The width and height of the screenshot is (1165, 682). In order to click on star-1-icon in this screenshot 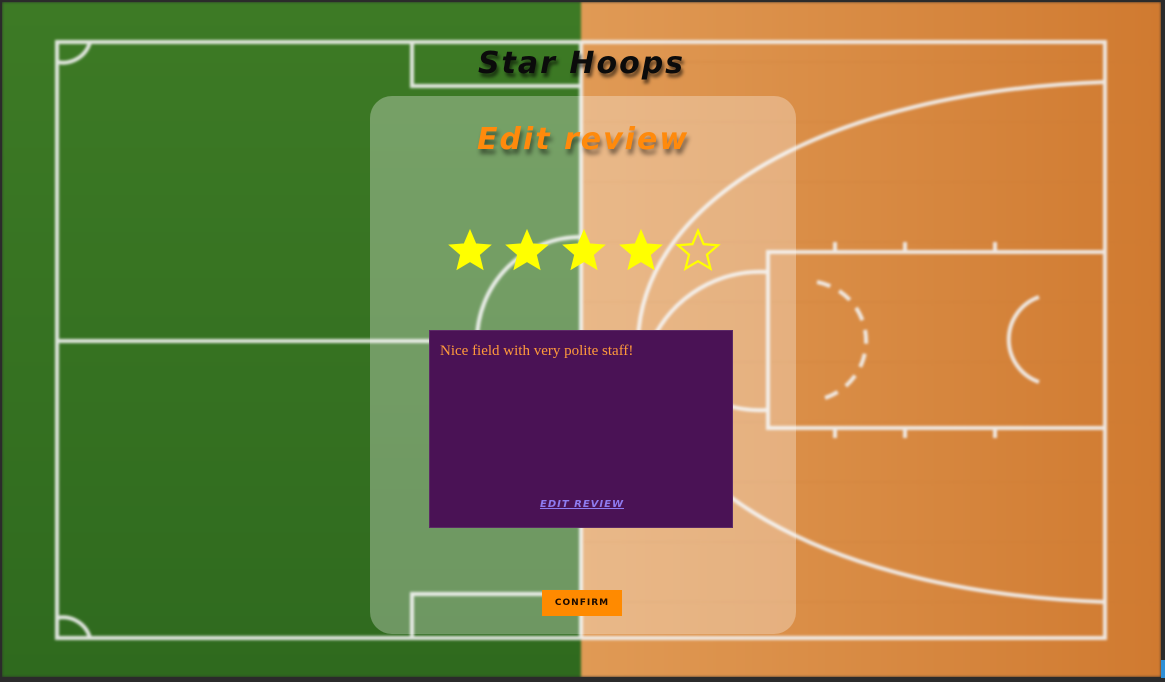, I will do `click(470, 251)`.